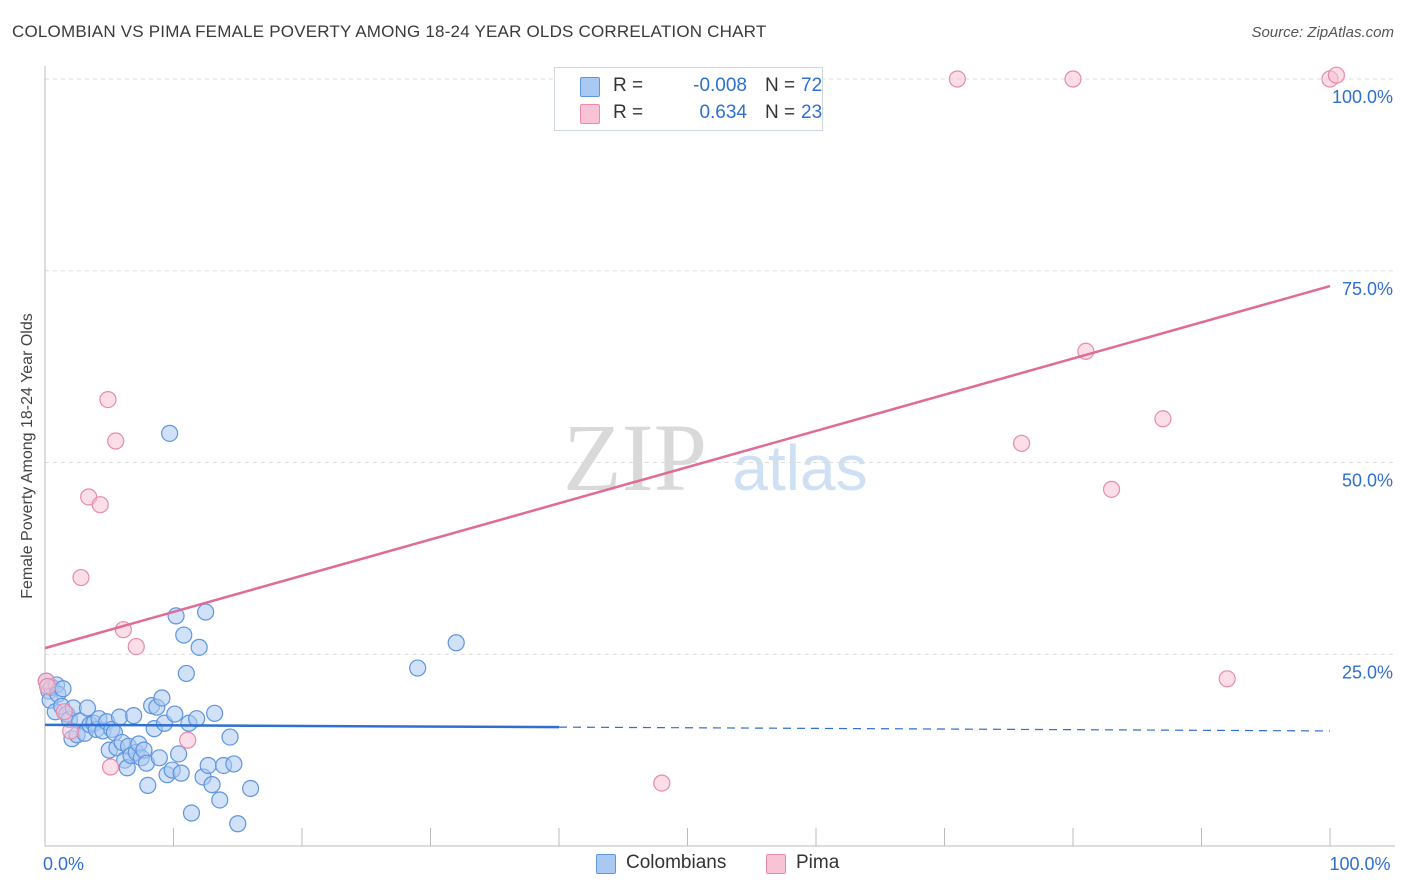 This screenshot has width=1406, height=892. What do you see at coordinates (812, 85) in the screenshot?
I see `n-value: 72` at bounding box center [812, 85].